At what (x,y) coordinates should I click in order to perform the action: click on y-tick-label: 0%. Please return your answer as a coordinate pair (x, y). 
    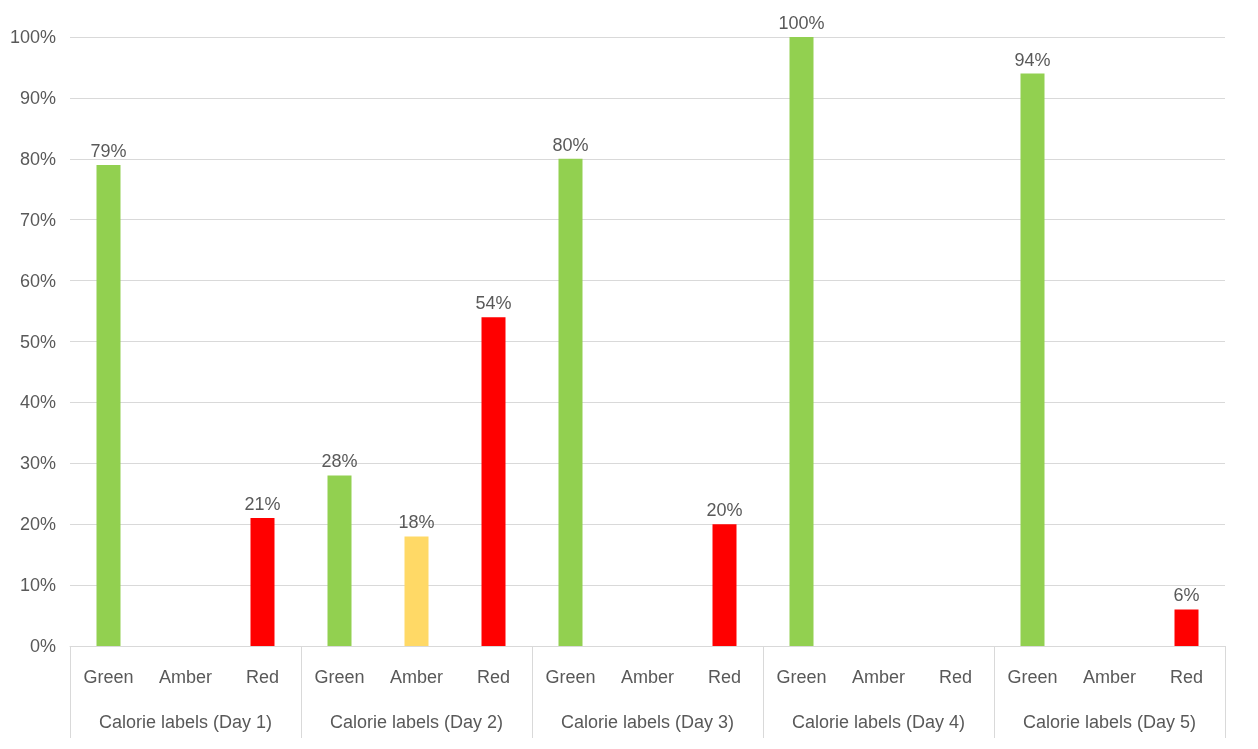
    Looking at the image, I should click on (42, 646).